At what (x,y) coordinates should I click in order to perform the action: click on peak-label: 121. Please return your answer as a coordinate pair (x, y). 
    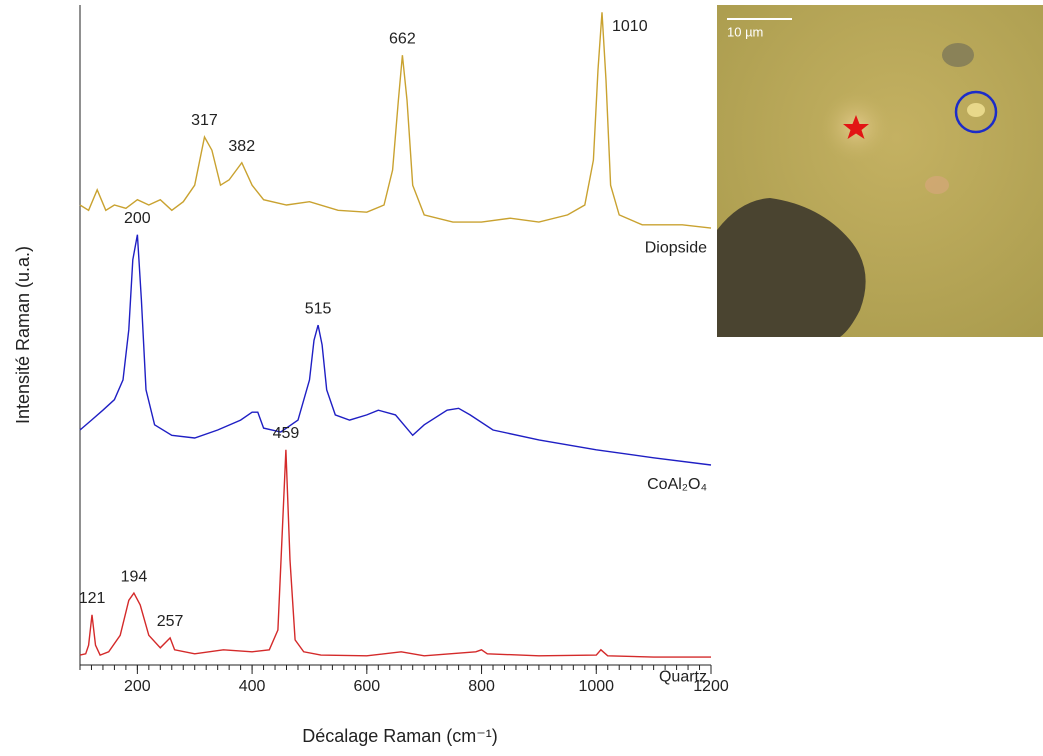
    Looking at the image, I should click on (92, 598).